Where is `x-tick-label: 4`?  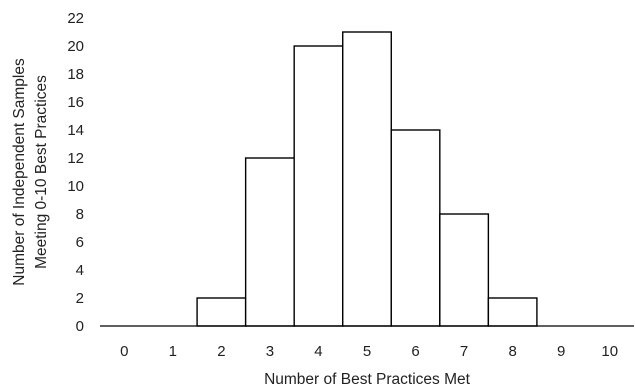
x-tick-label: 4 is located at coordinates (318, 351).